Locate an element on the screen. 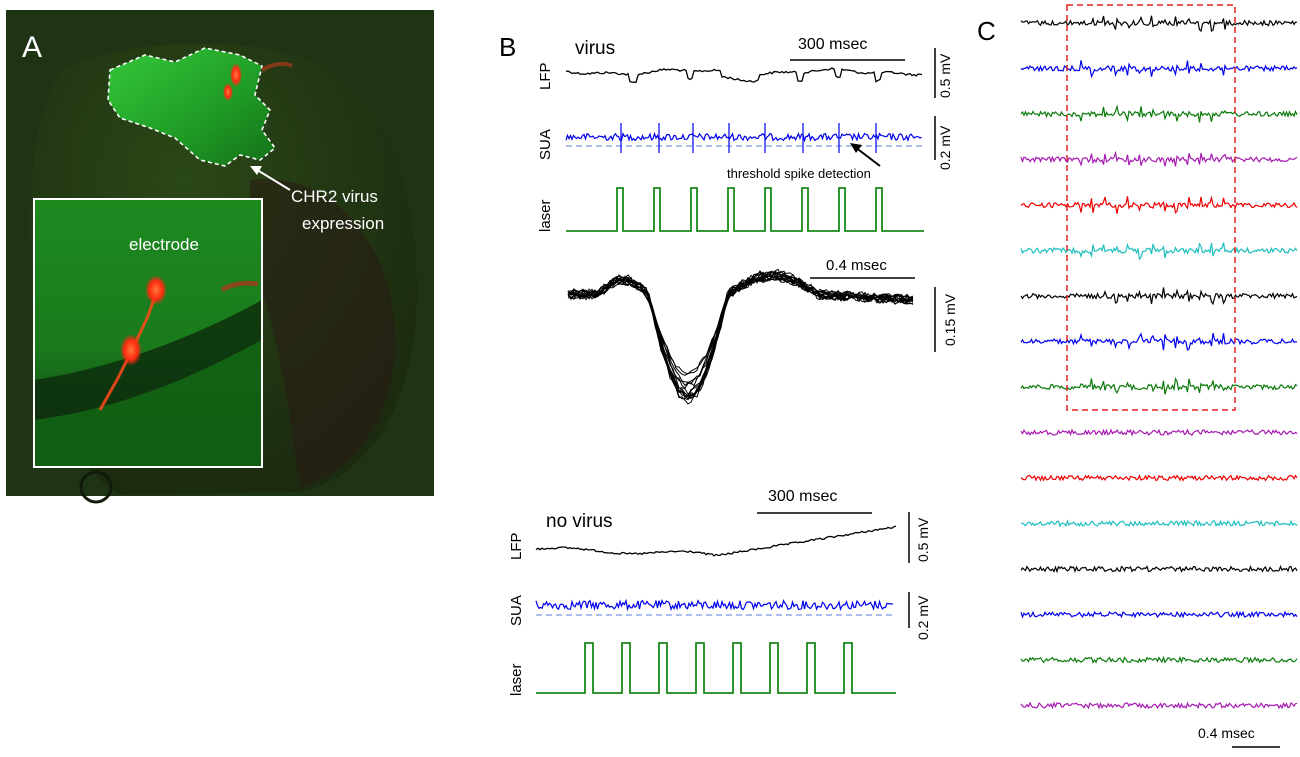  virus-arrow-head is located at coordinates (256, 170).